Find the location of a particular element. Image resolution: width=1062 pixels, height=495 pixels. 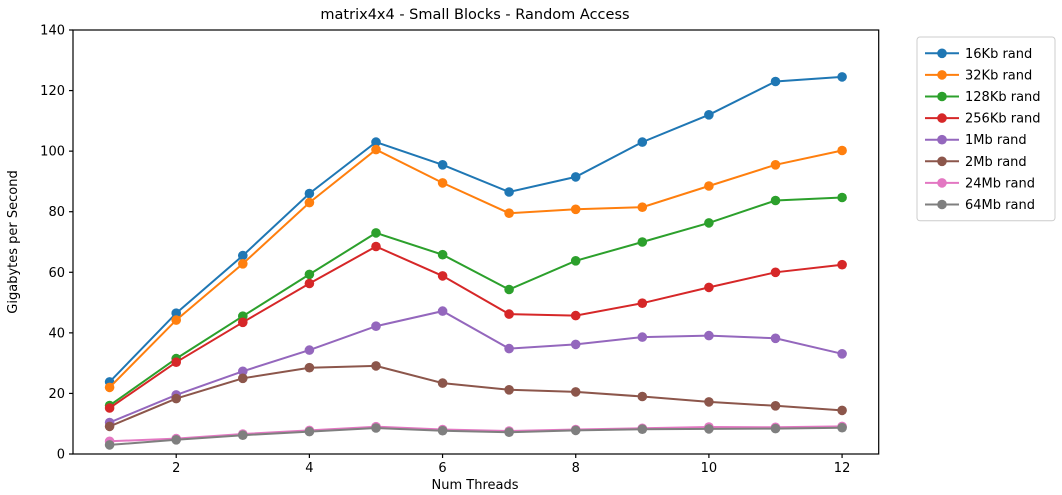

y-tick-label: 0 is located at coordinates (61, 455).